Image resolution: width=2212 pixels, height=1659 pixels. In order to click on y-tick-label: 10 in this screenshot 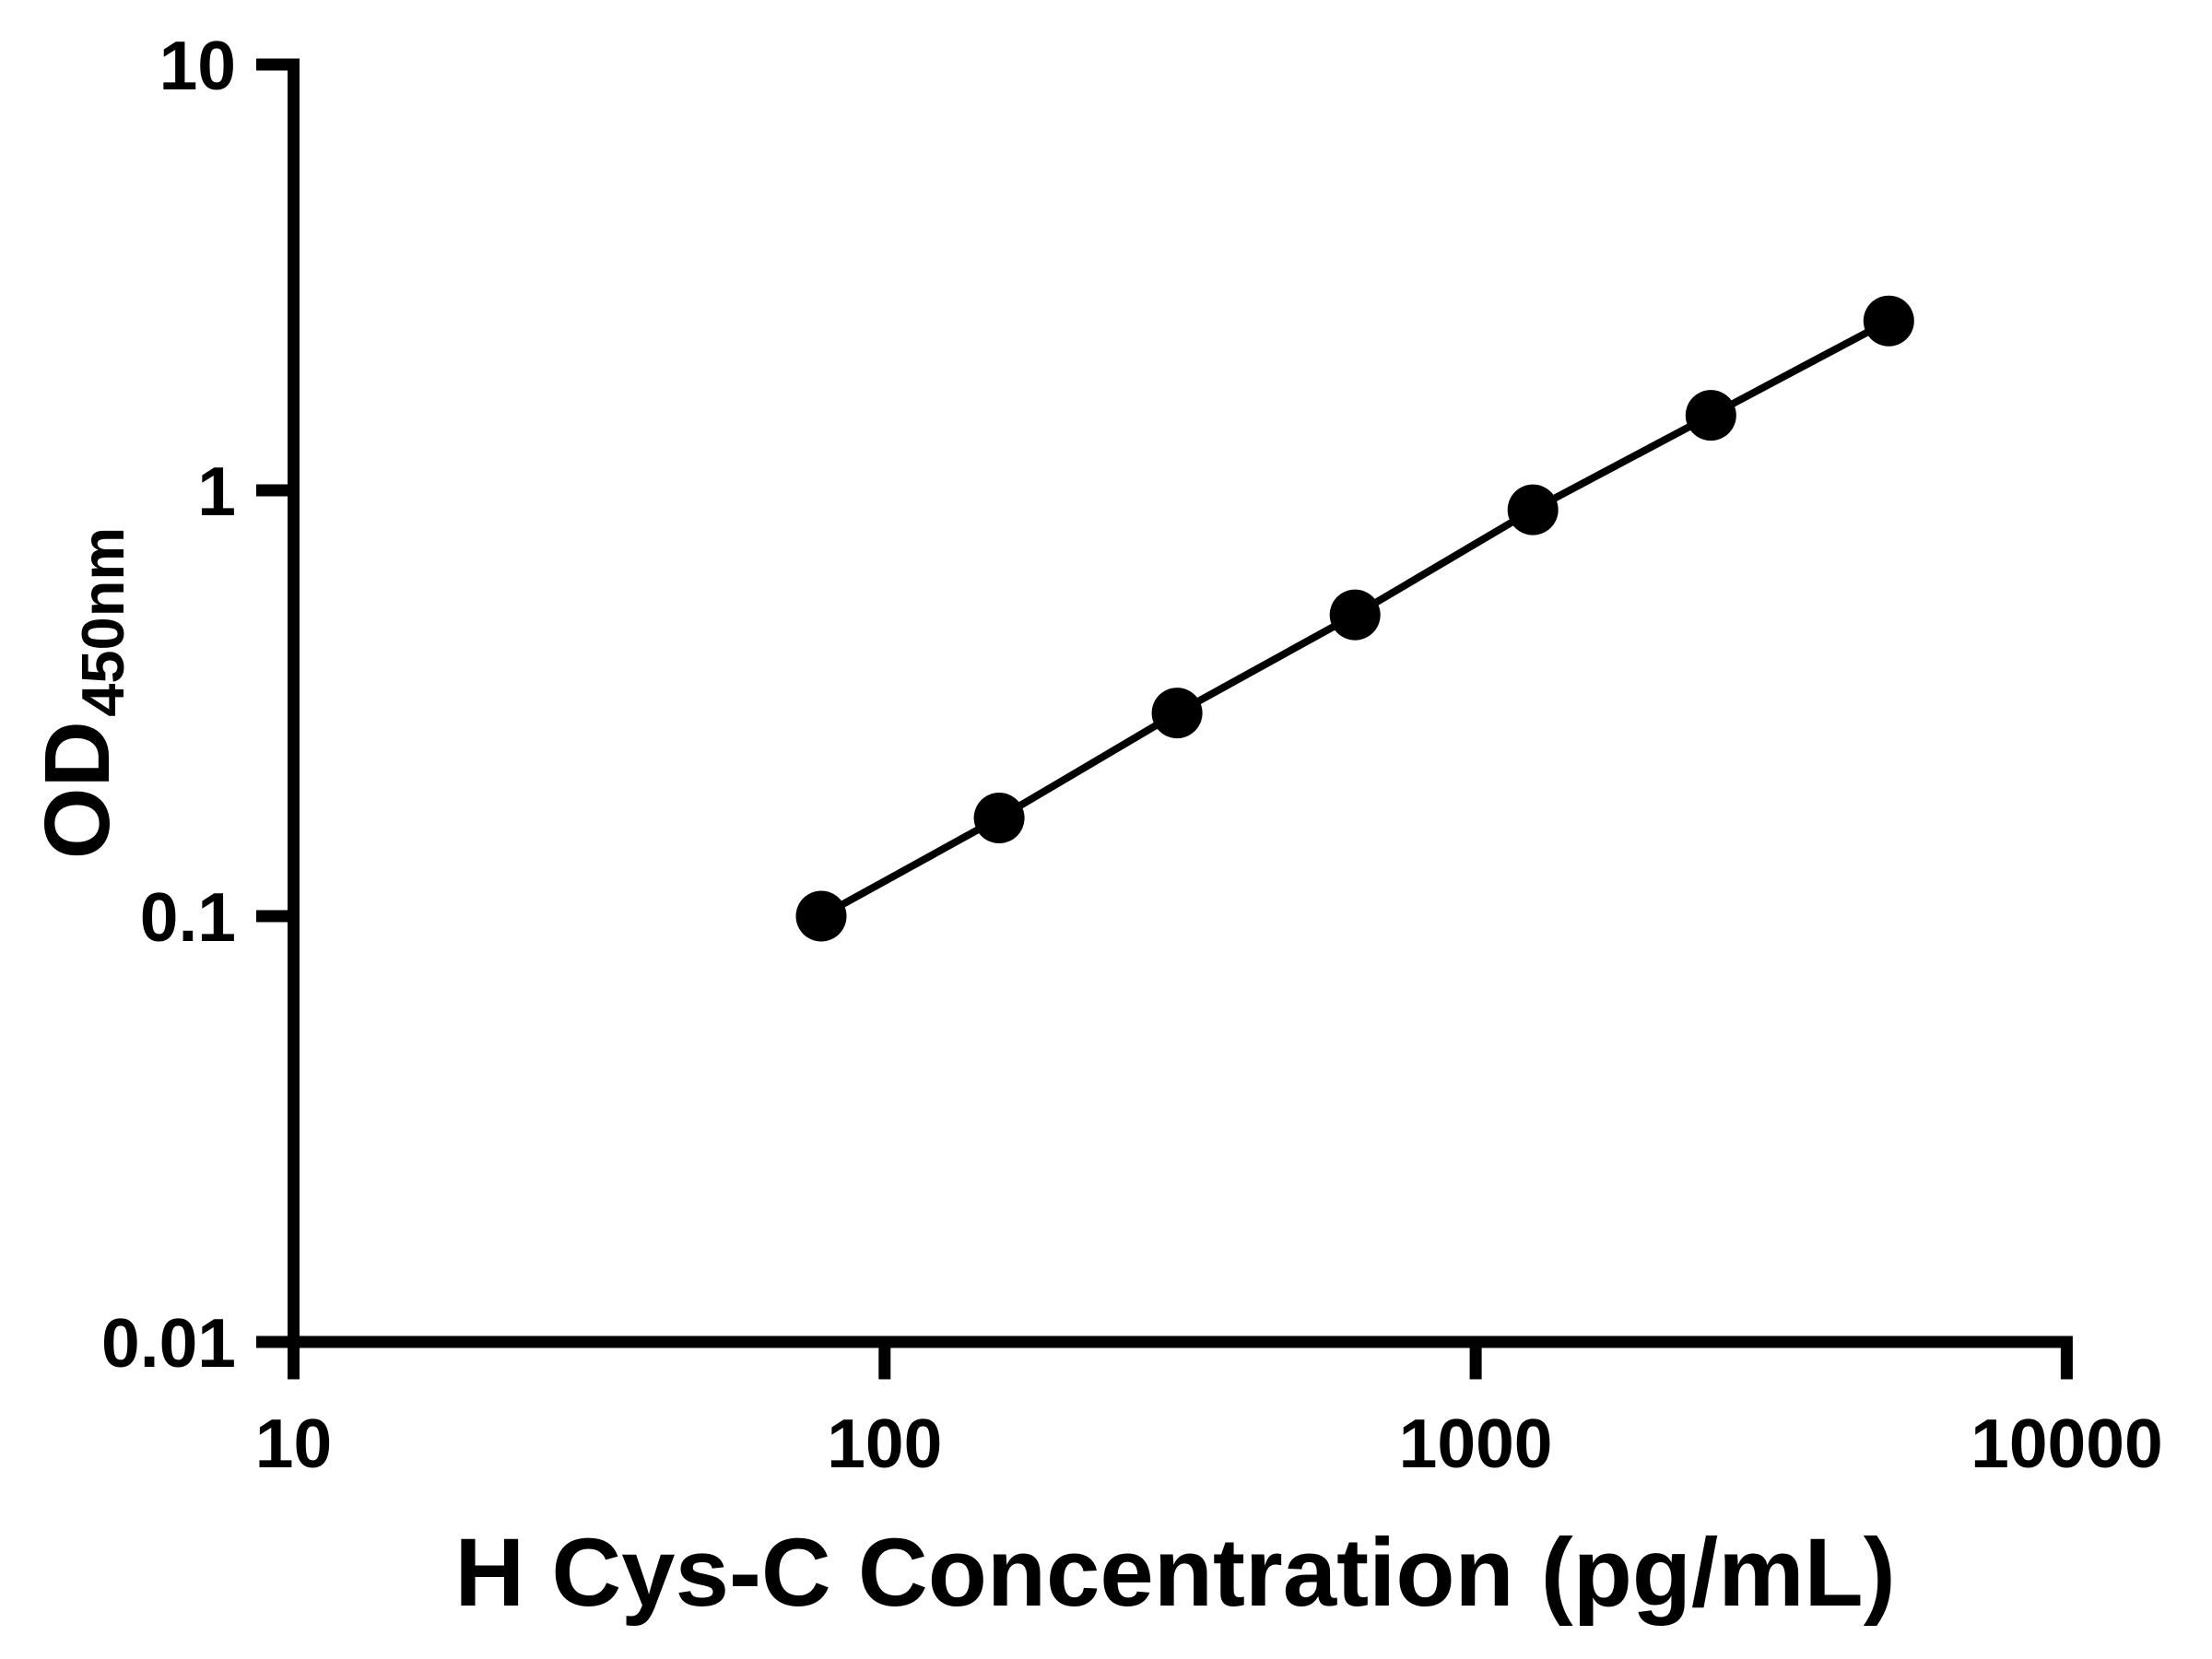, I will do `click(197, 65)`.